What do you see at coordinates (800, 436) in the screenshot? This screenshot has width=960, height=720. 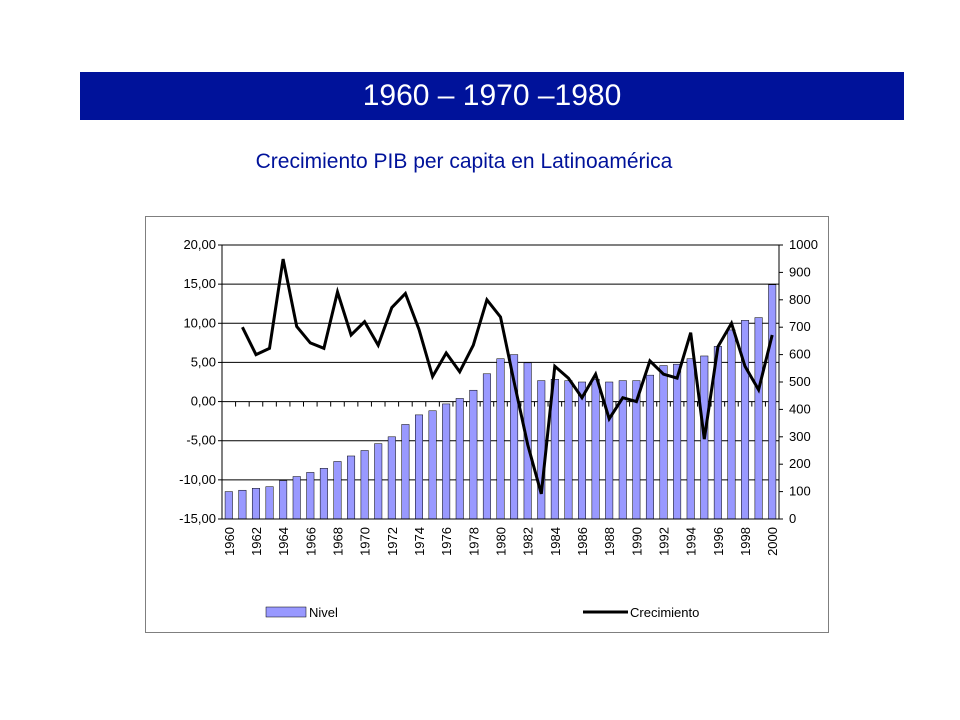 I see `right-tick-label: 300` at bounding box center [800, 436].